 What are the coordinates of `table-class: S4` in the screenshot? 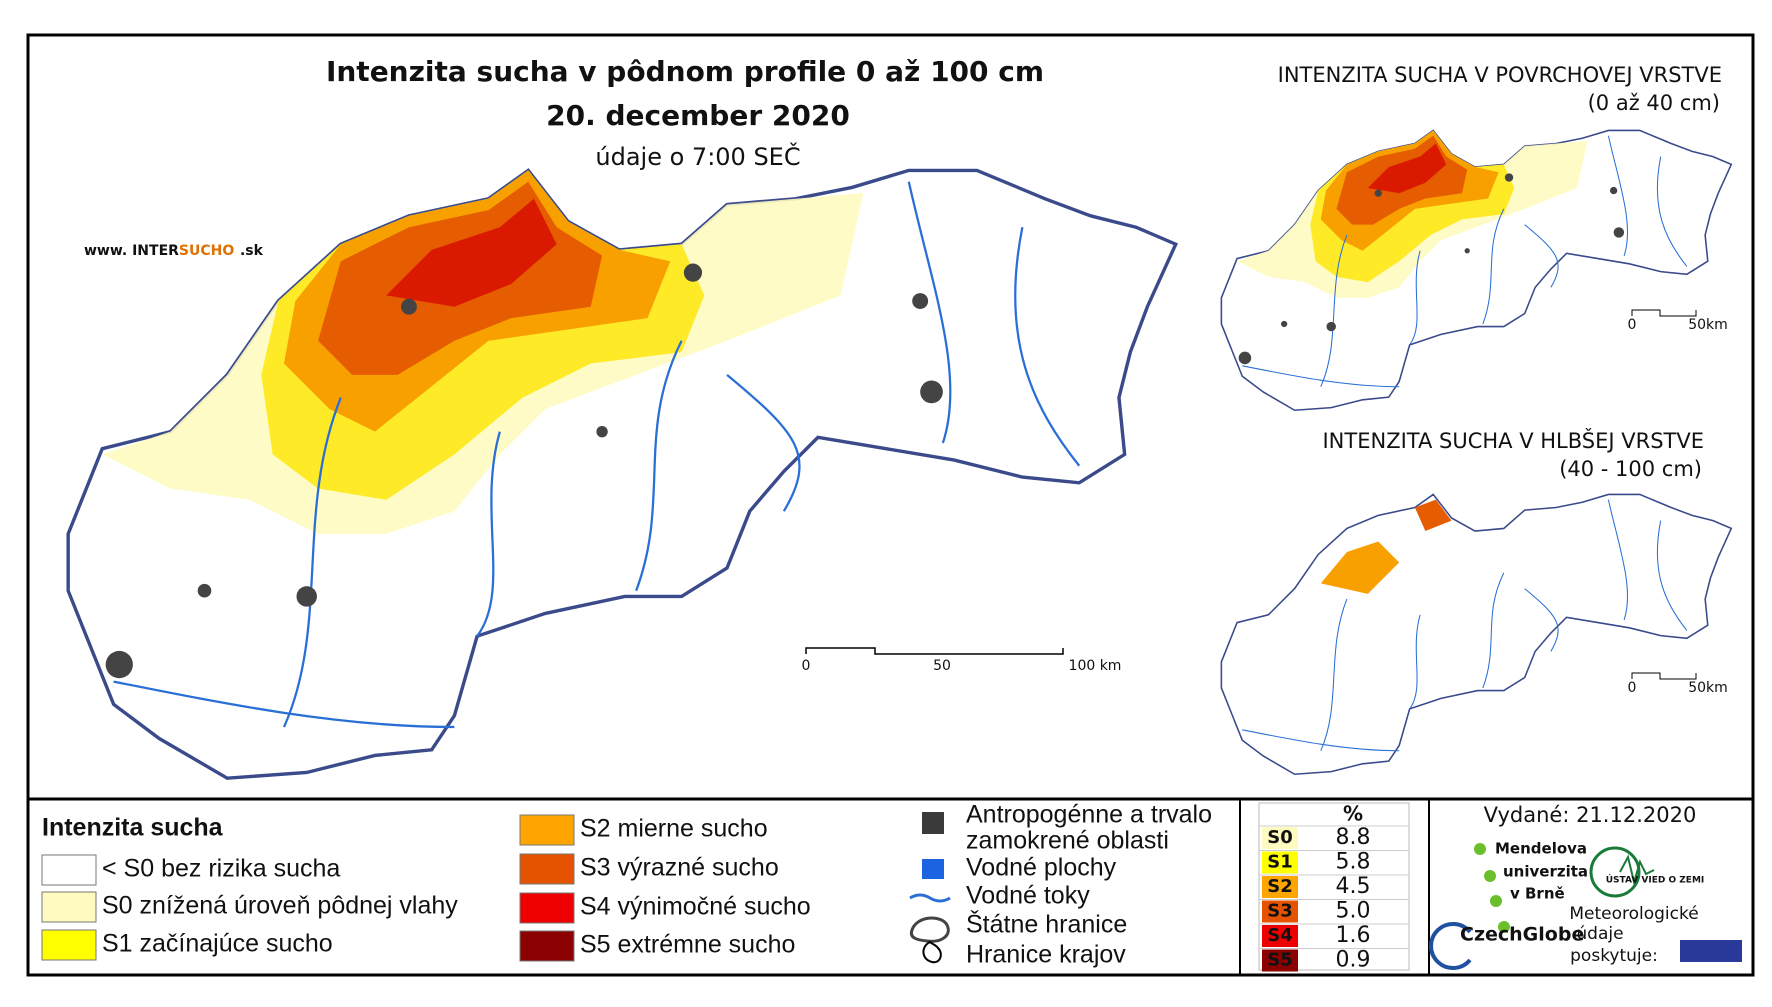 It's located at (1280, 935).